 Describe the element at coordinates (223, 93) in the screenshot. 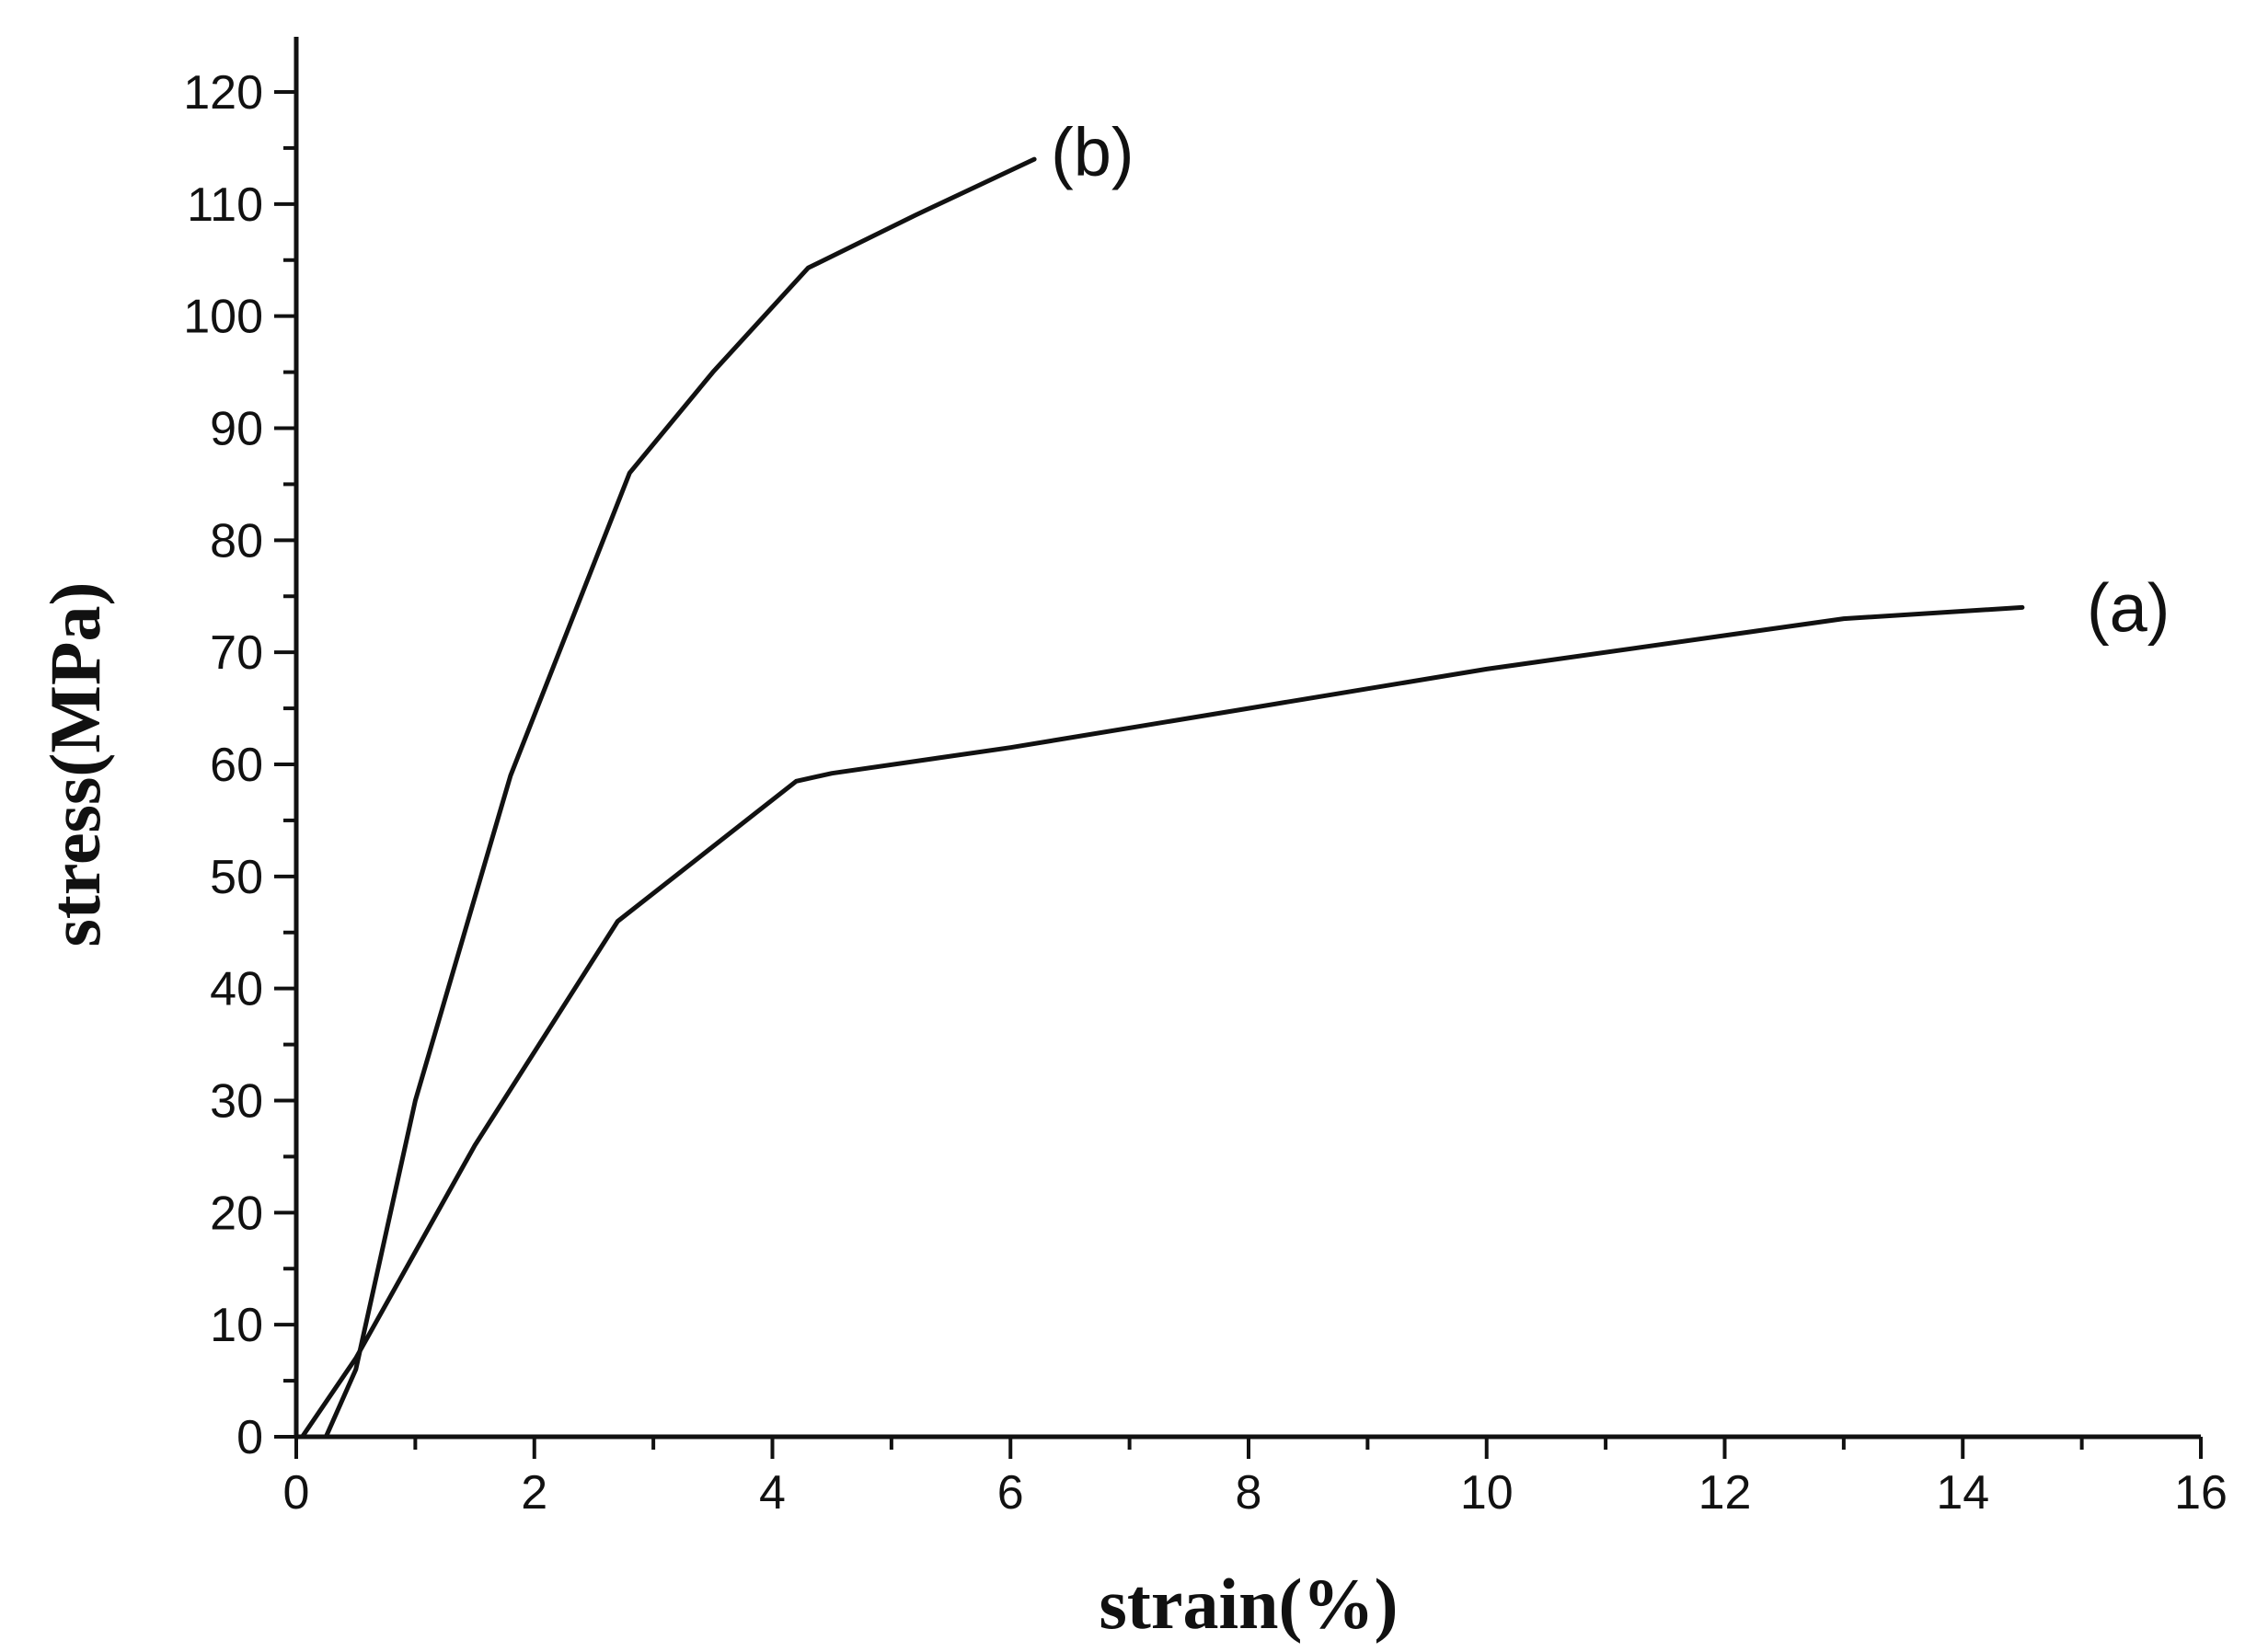

I see `y-tick-label: 120` at that location.